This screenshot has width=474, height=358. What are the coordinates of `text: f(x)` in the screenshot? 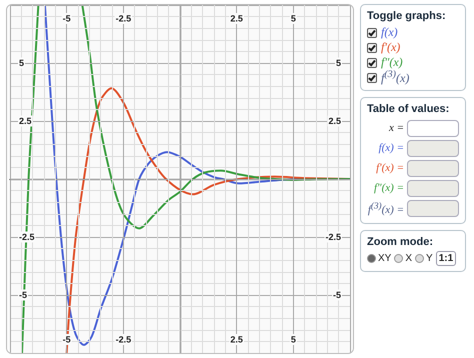 It's located at (389, 32).